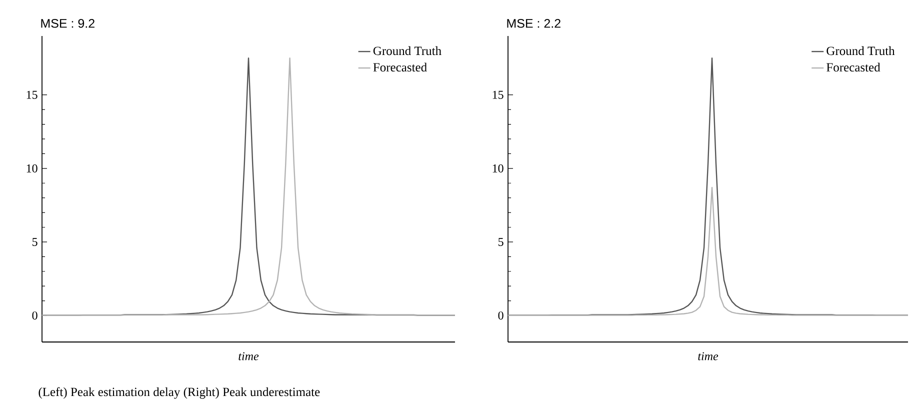 The height and width of the screenshot is (410, 916). Describe the element at coordinates (179, 393) in the screenshot. I see `text: (Left) Peak estimation delay (Right) Peak underestimate` at that location.